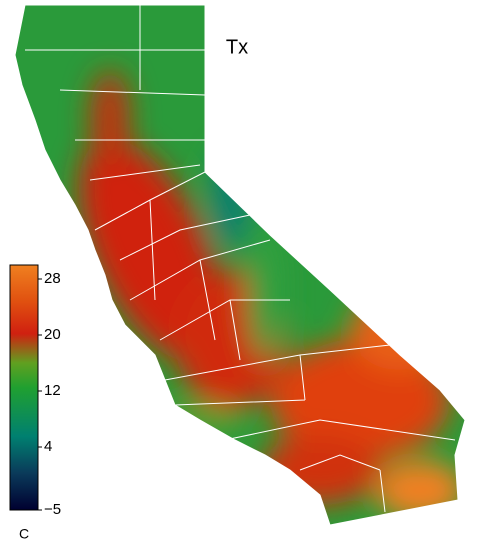 This screenshot has width=500, height=550. Describe the element at coordinates (237, 47) in the screenshot. I see `map-title: Tx` at that location.